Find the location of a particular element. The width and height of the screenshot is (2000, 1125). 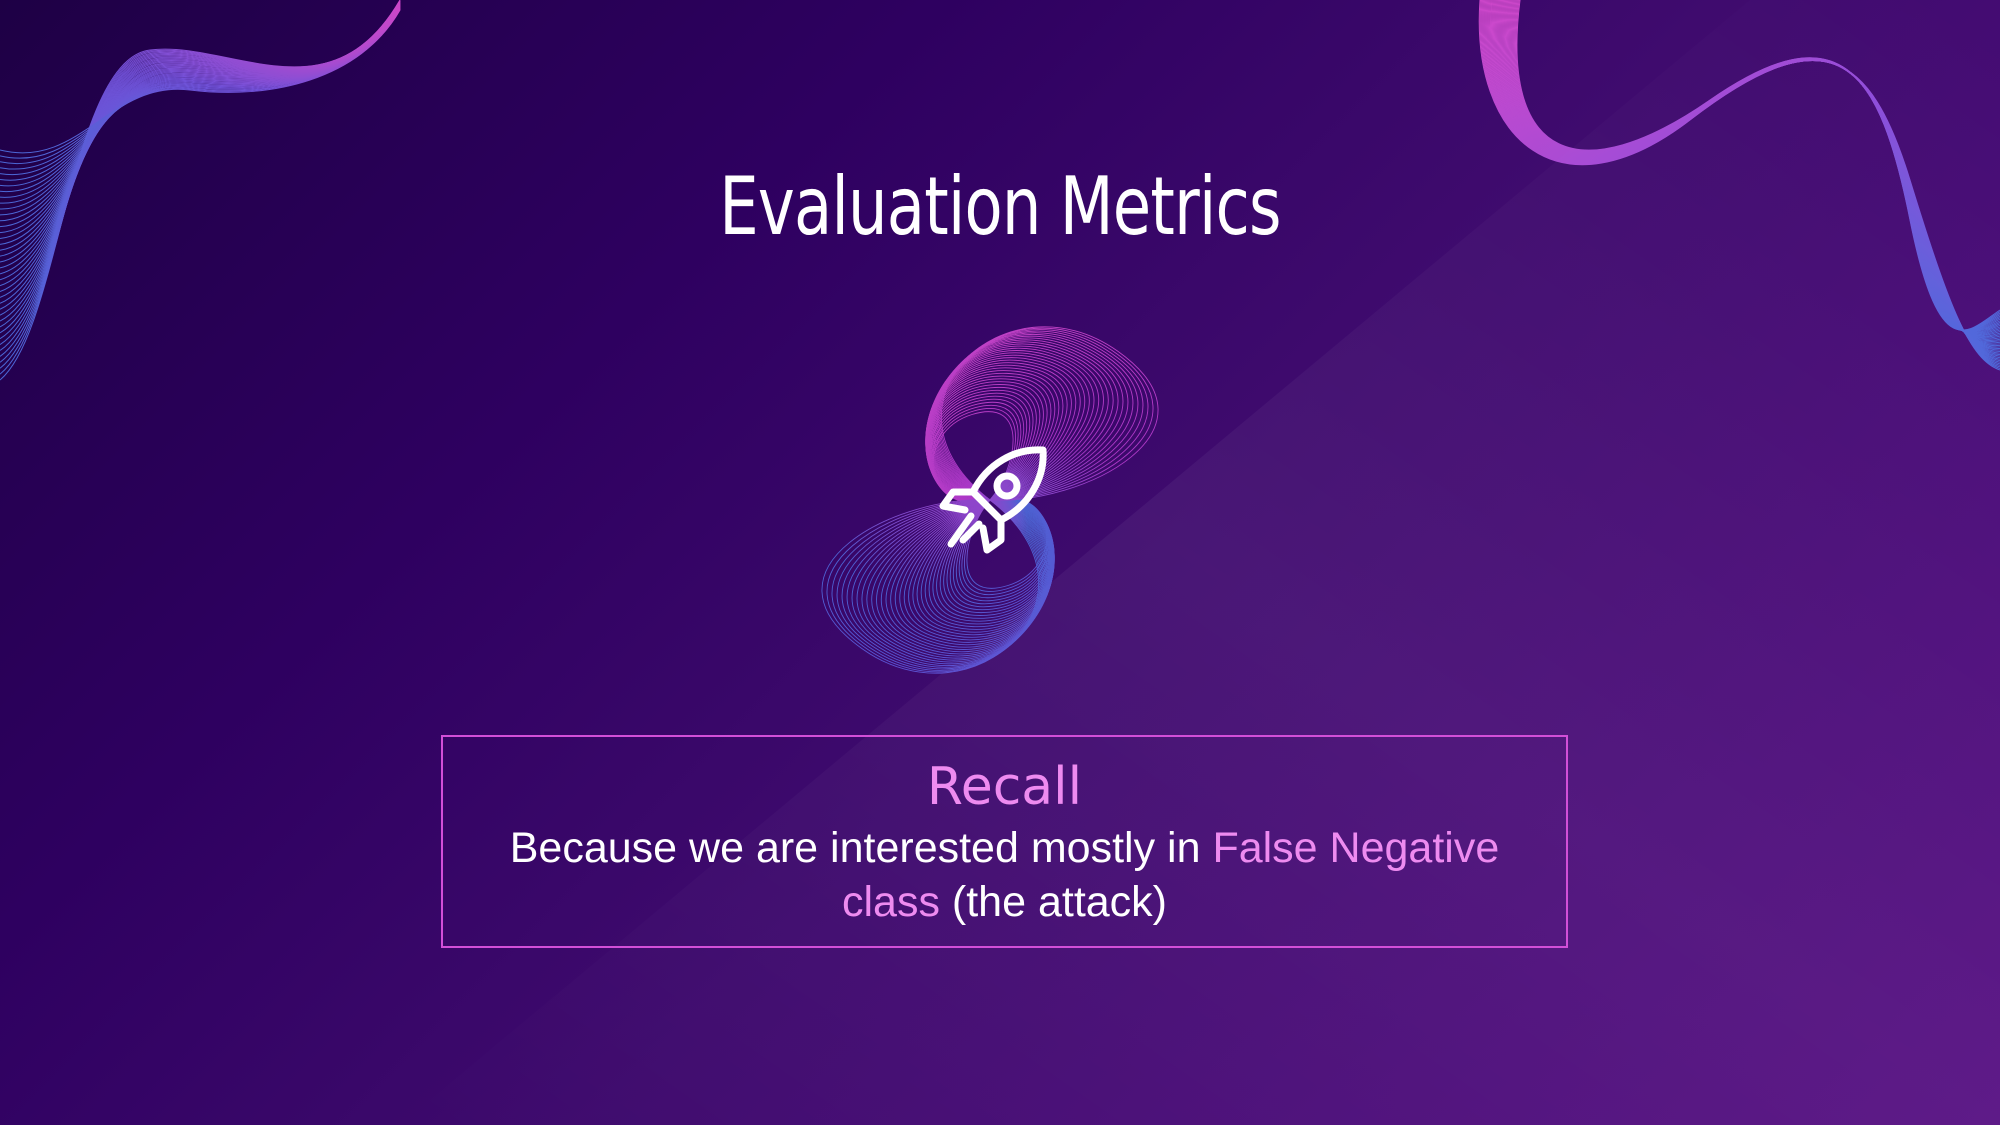

description-highlight: False Negative class is located at coordinates (1171, 875).